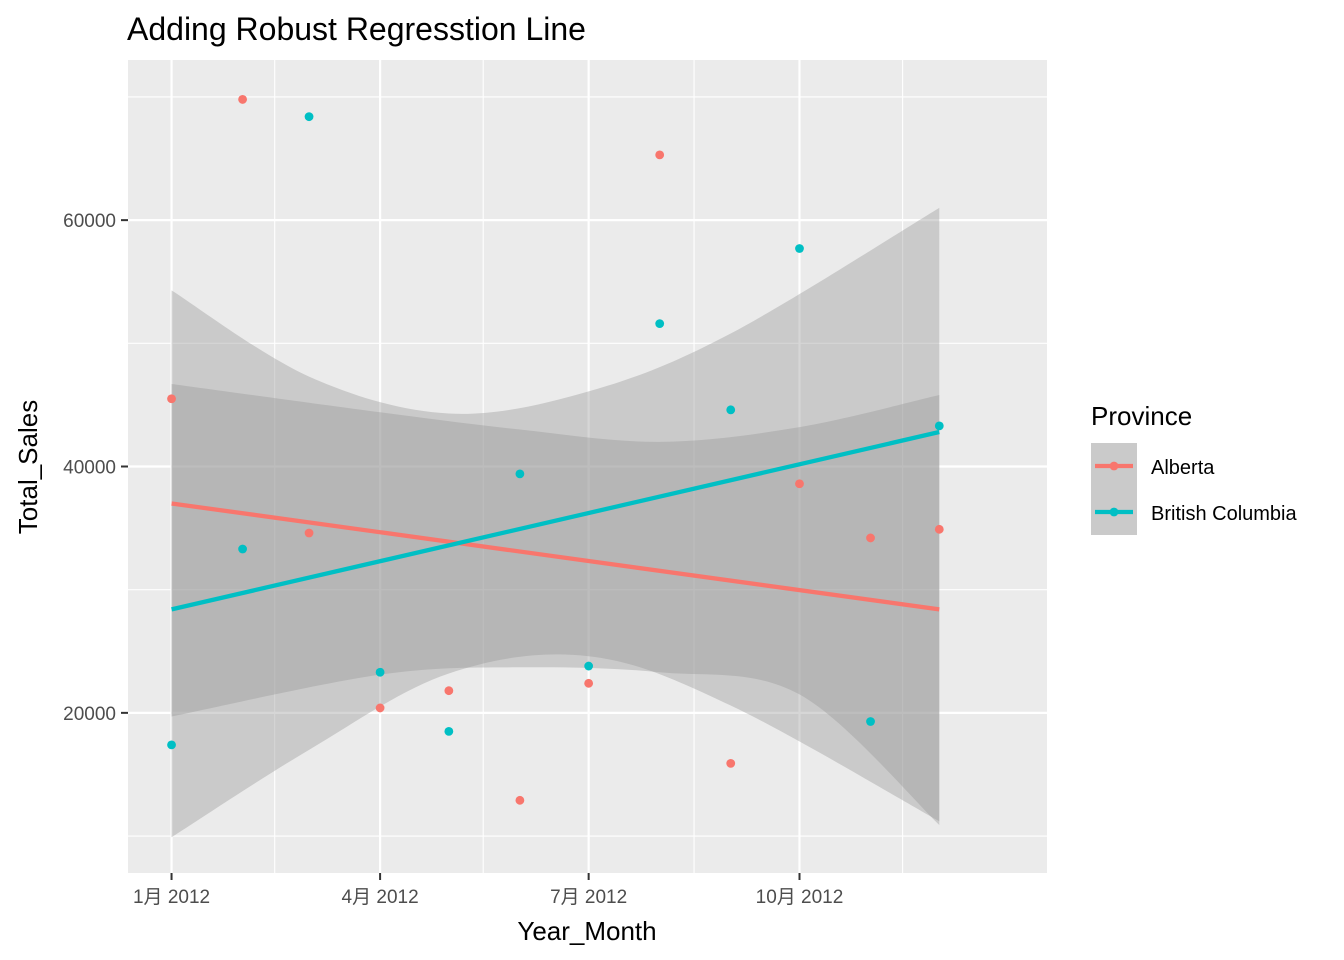 The image size is (1344, 960). I want to click on y-axis-ticks: 20000 40000 60000, so click(95, 468).